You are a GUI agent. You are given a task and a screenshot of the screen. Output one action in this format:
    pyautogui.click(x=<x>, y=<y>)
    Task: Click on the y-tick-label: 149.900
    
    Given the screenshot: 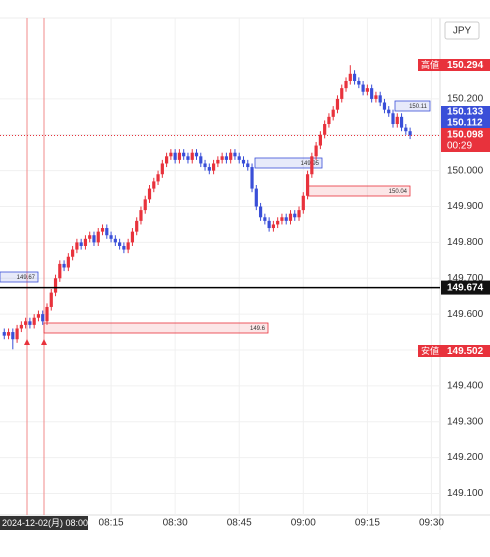 What is the action you would take?
    pyautogui.click(x=465, y=206)
    